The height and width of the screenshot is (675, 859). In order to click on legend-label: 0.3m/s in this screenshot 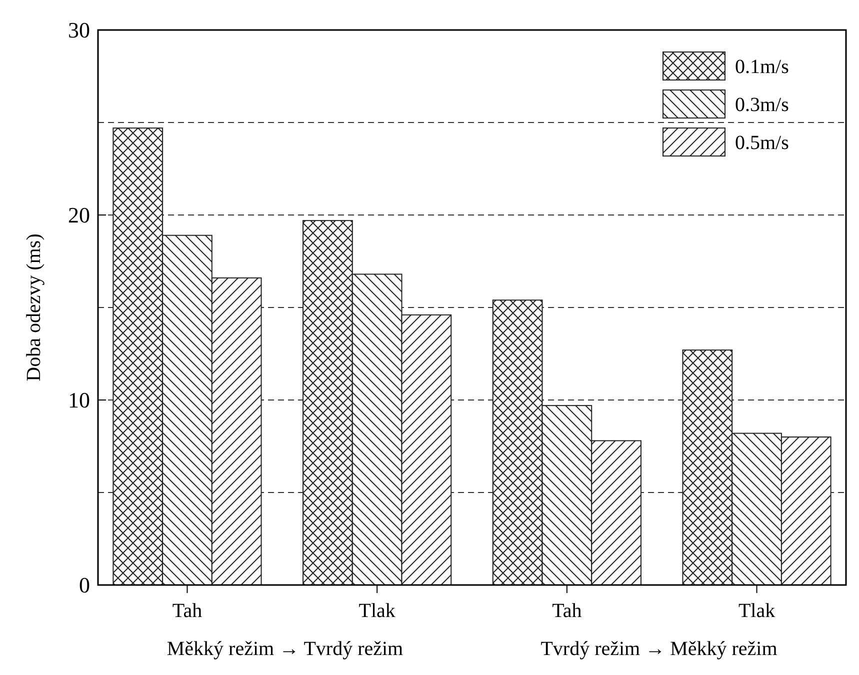, I will do `click(762, 105)`.